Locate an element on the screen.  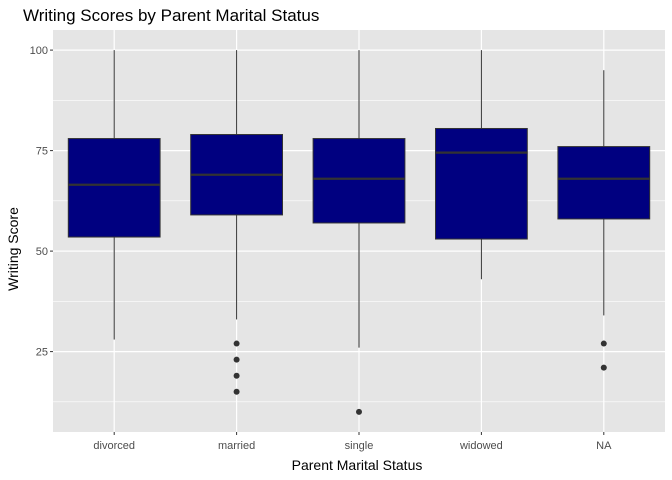
box-divorced is located at coordinates (114, 195).